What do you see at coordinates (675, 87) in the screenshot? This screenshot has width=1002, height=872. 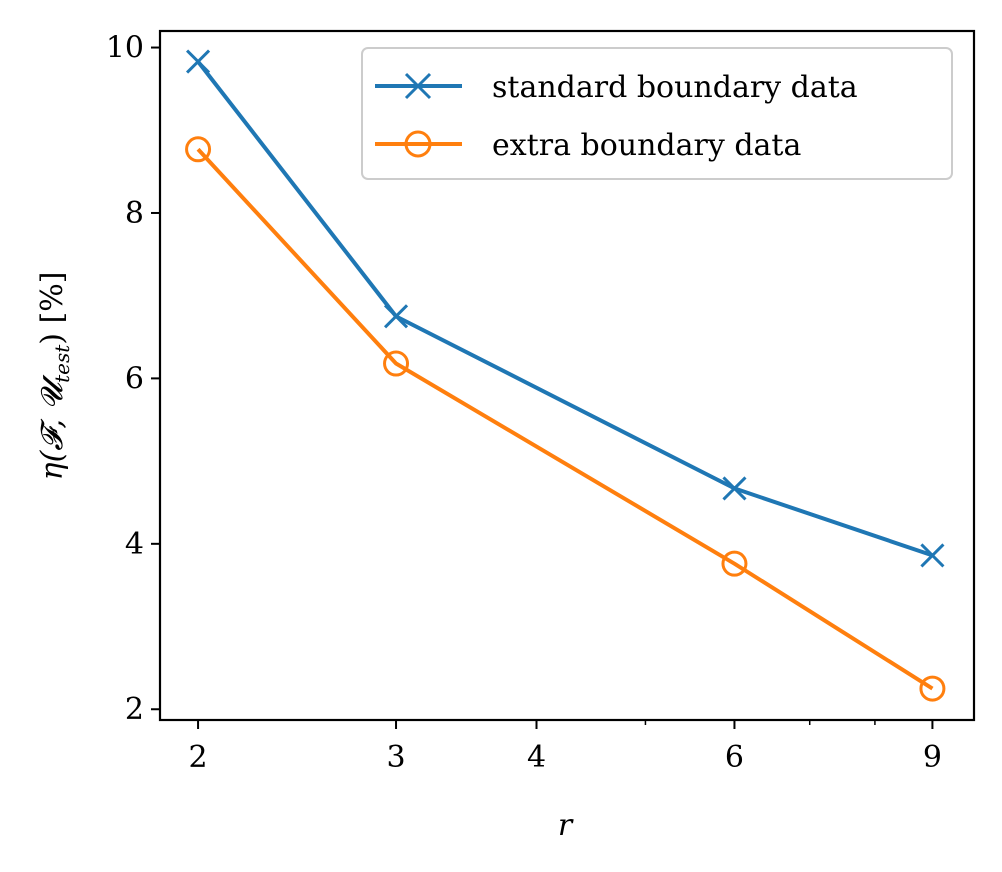 I see `legend-label-standard: standard boundary data` at bounding box center [675, 87].